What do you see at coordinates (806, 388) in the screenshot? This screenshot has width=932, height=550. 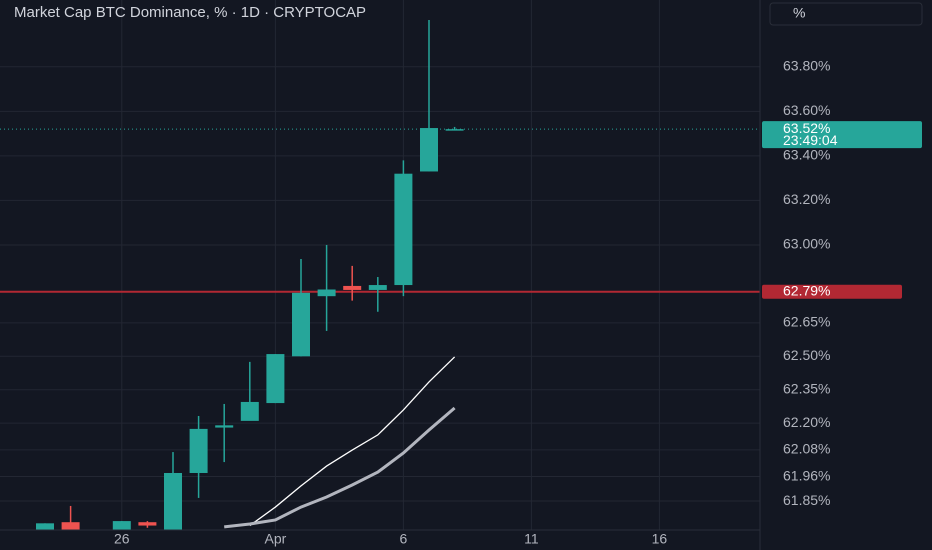 I see `y-tick-label: 62.35%` at bounding box center [806, 388].